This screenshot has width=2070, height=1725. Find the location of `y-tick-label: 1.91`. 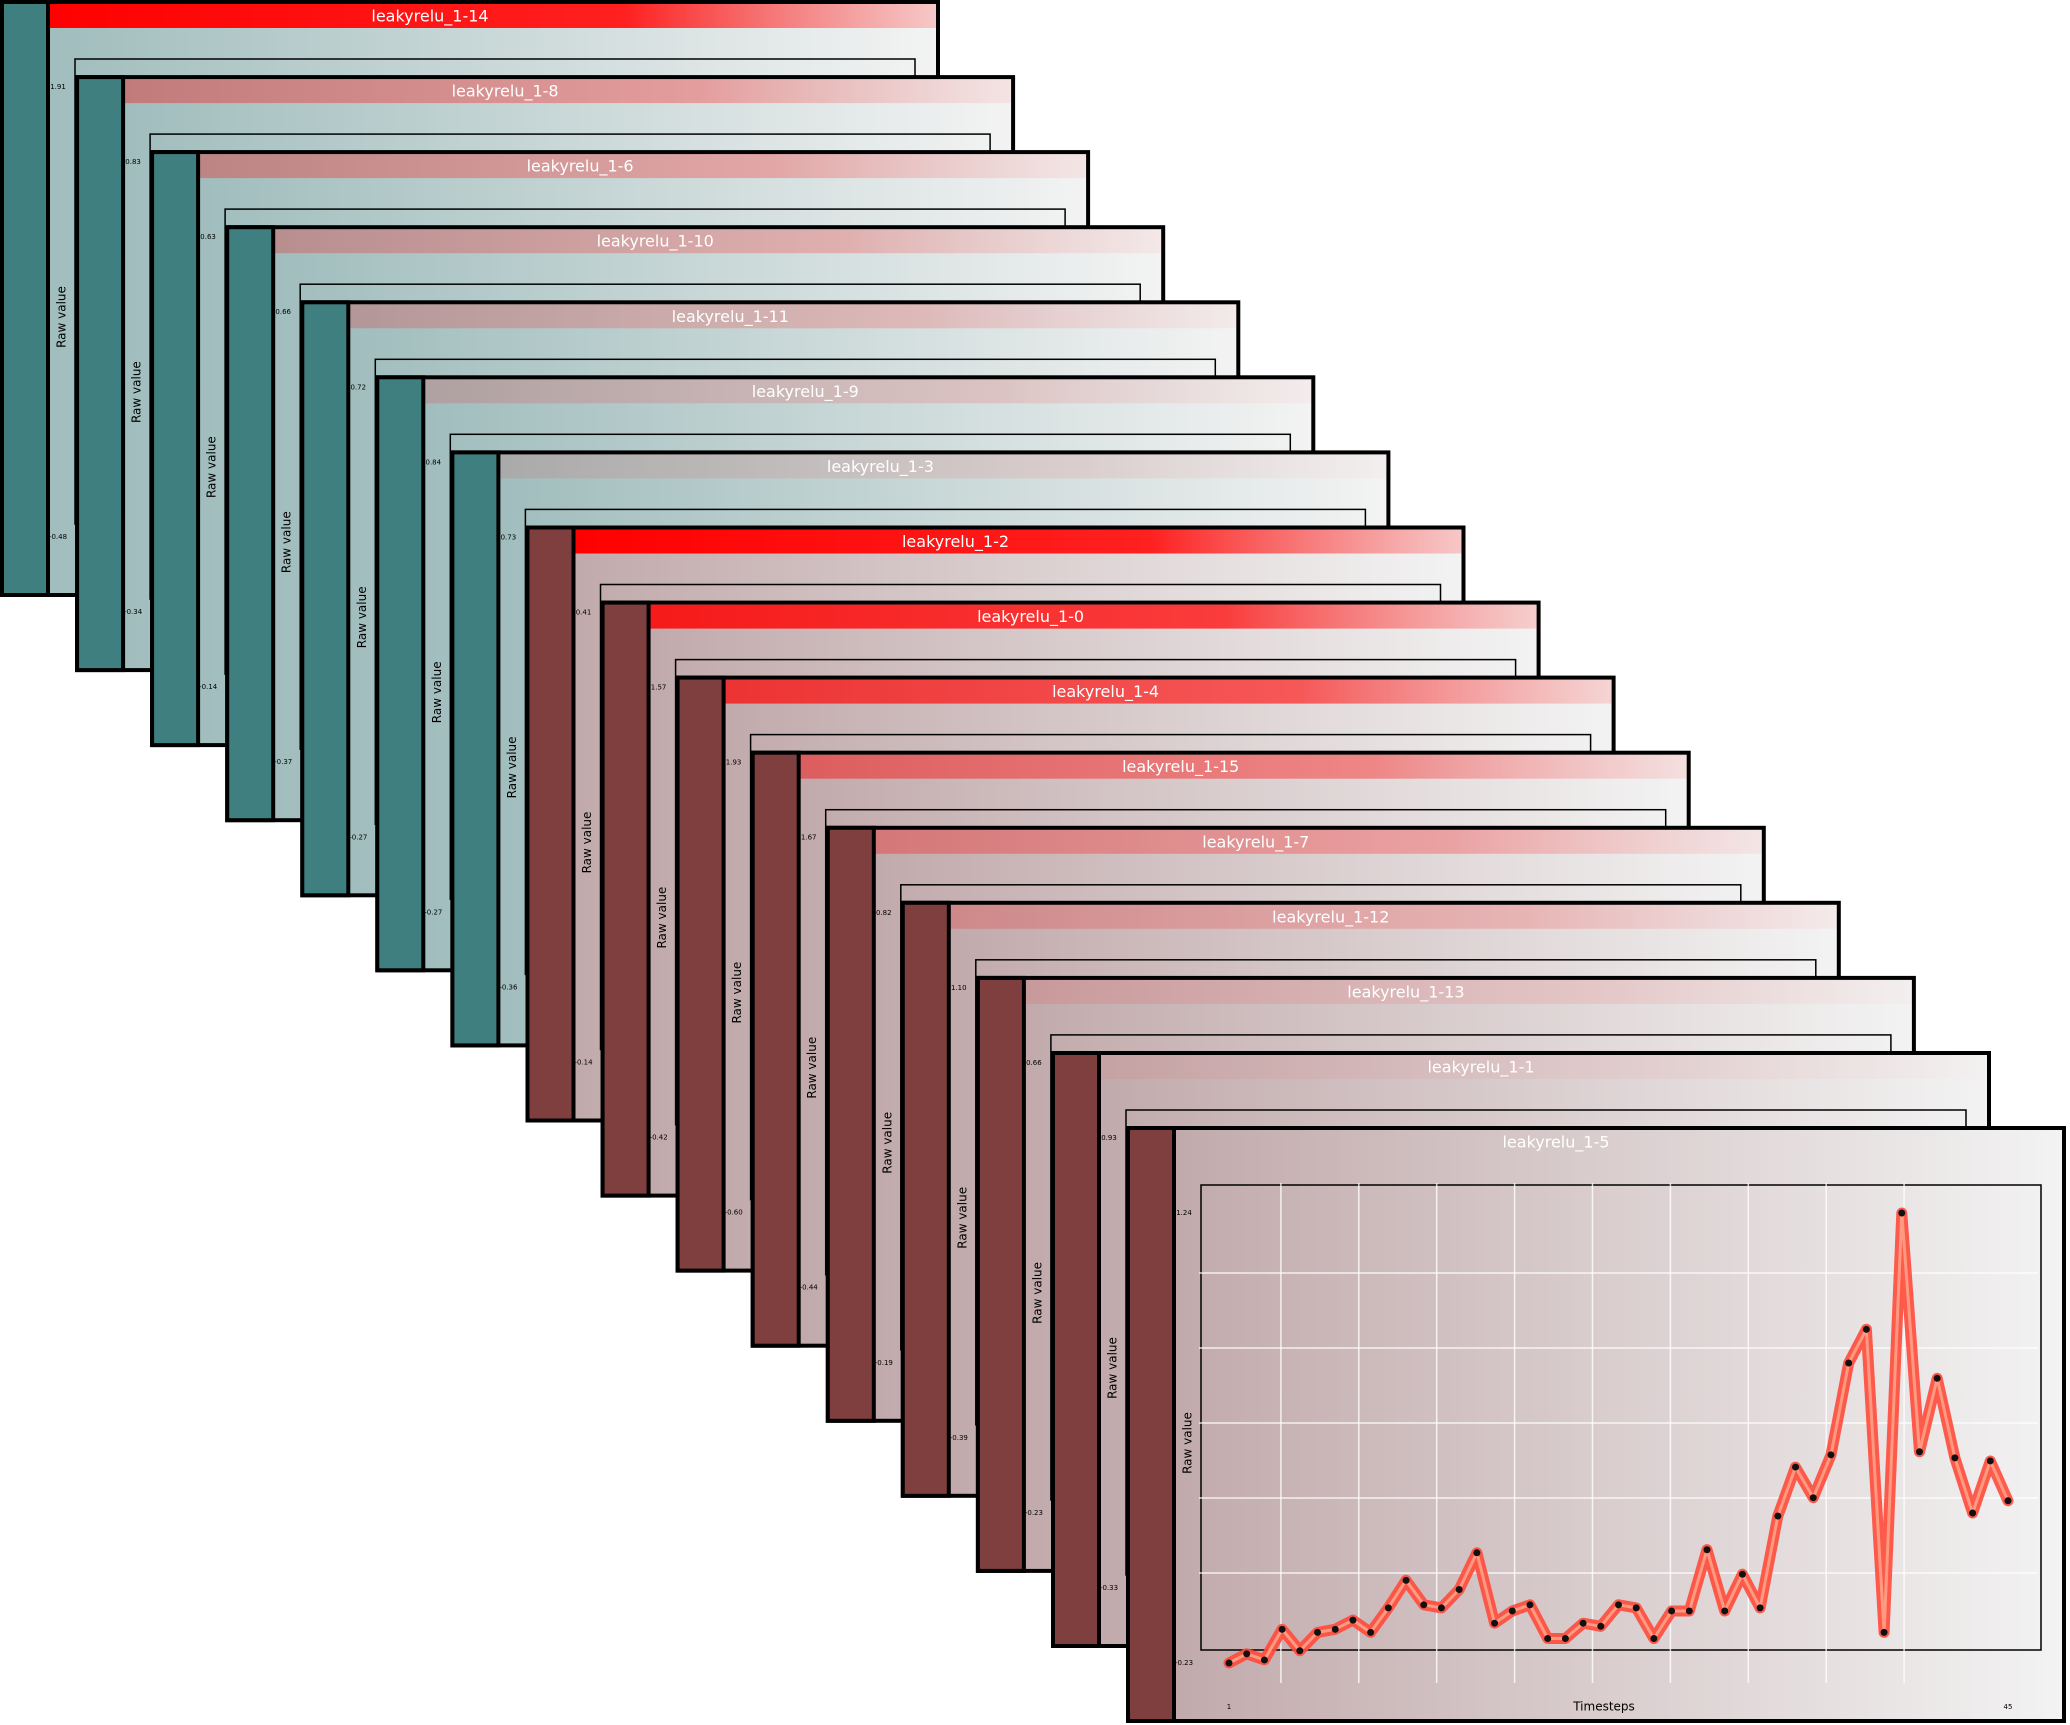

y-tick-label: 1.91 is located at coordinates (58, 87).